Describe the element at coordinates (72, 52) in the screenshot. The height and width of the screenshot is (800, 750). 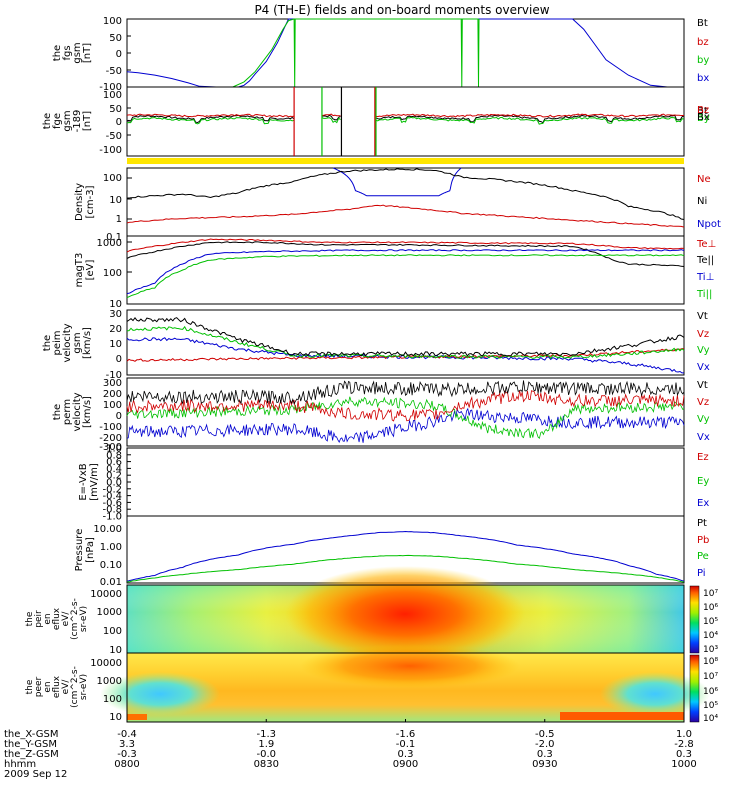
I see `y-axis-label: the fgs gsm [nT]` at that location.